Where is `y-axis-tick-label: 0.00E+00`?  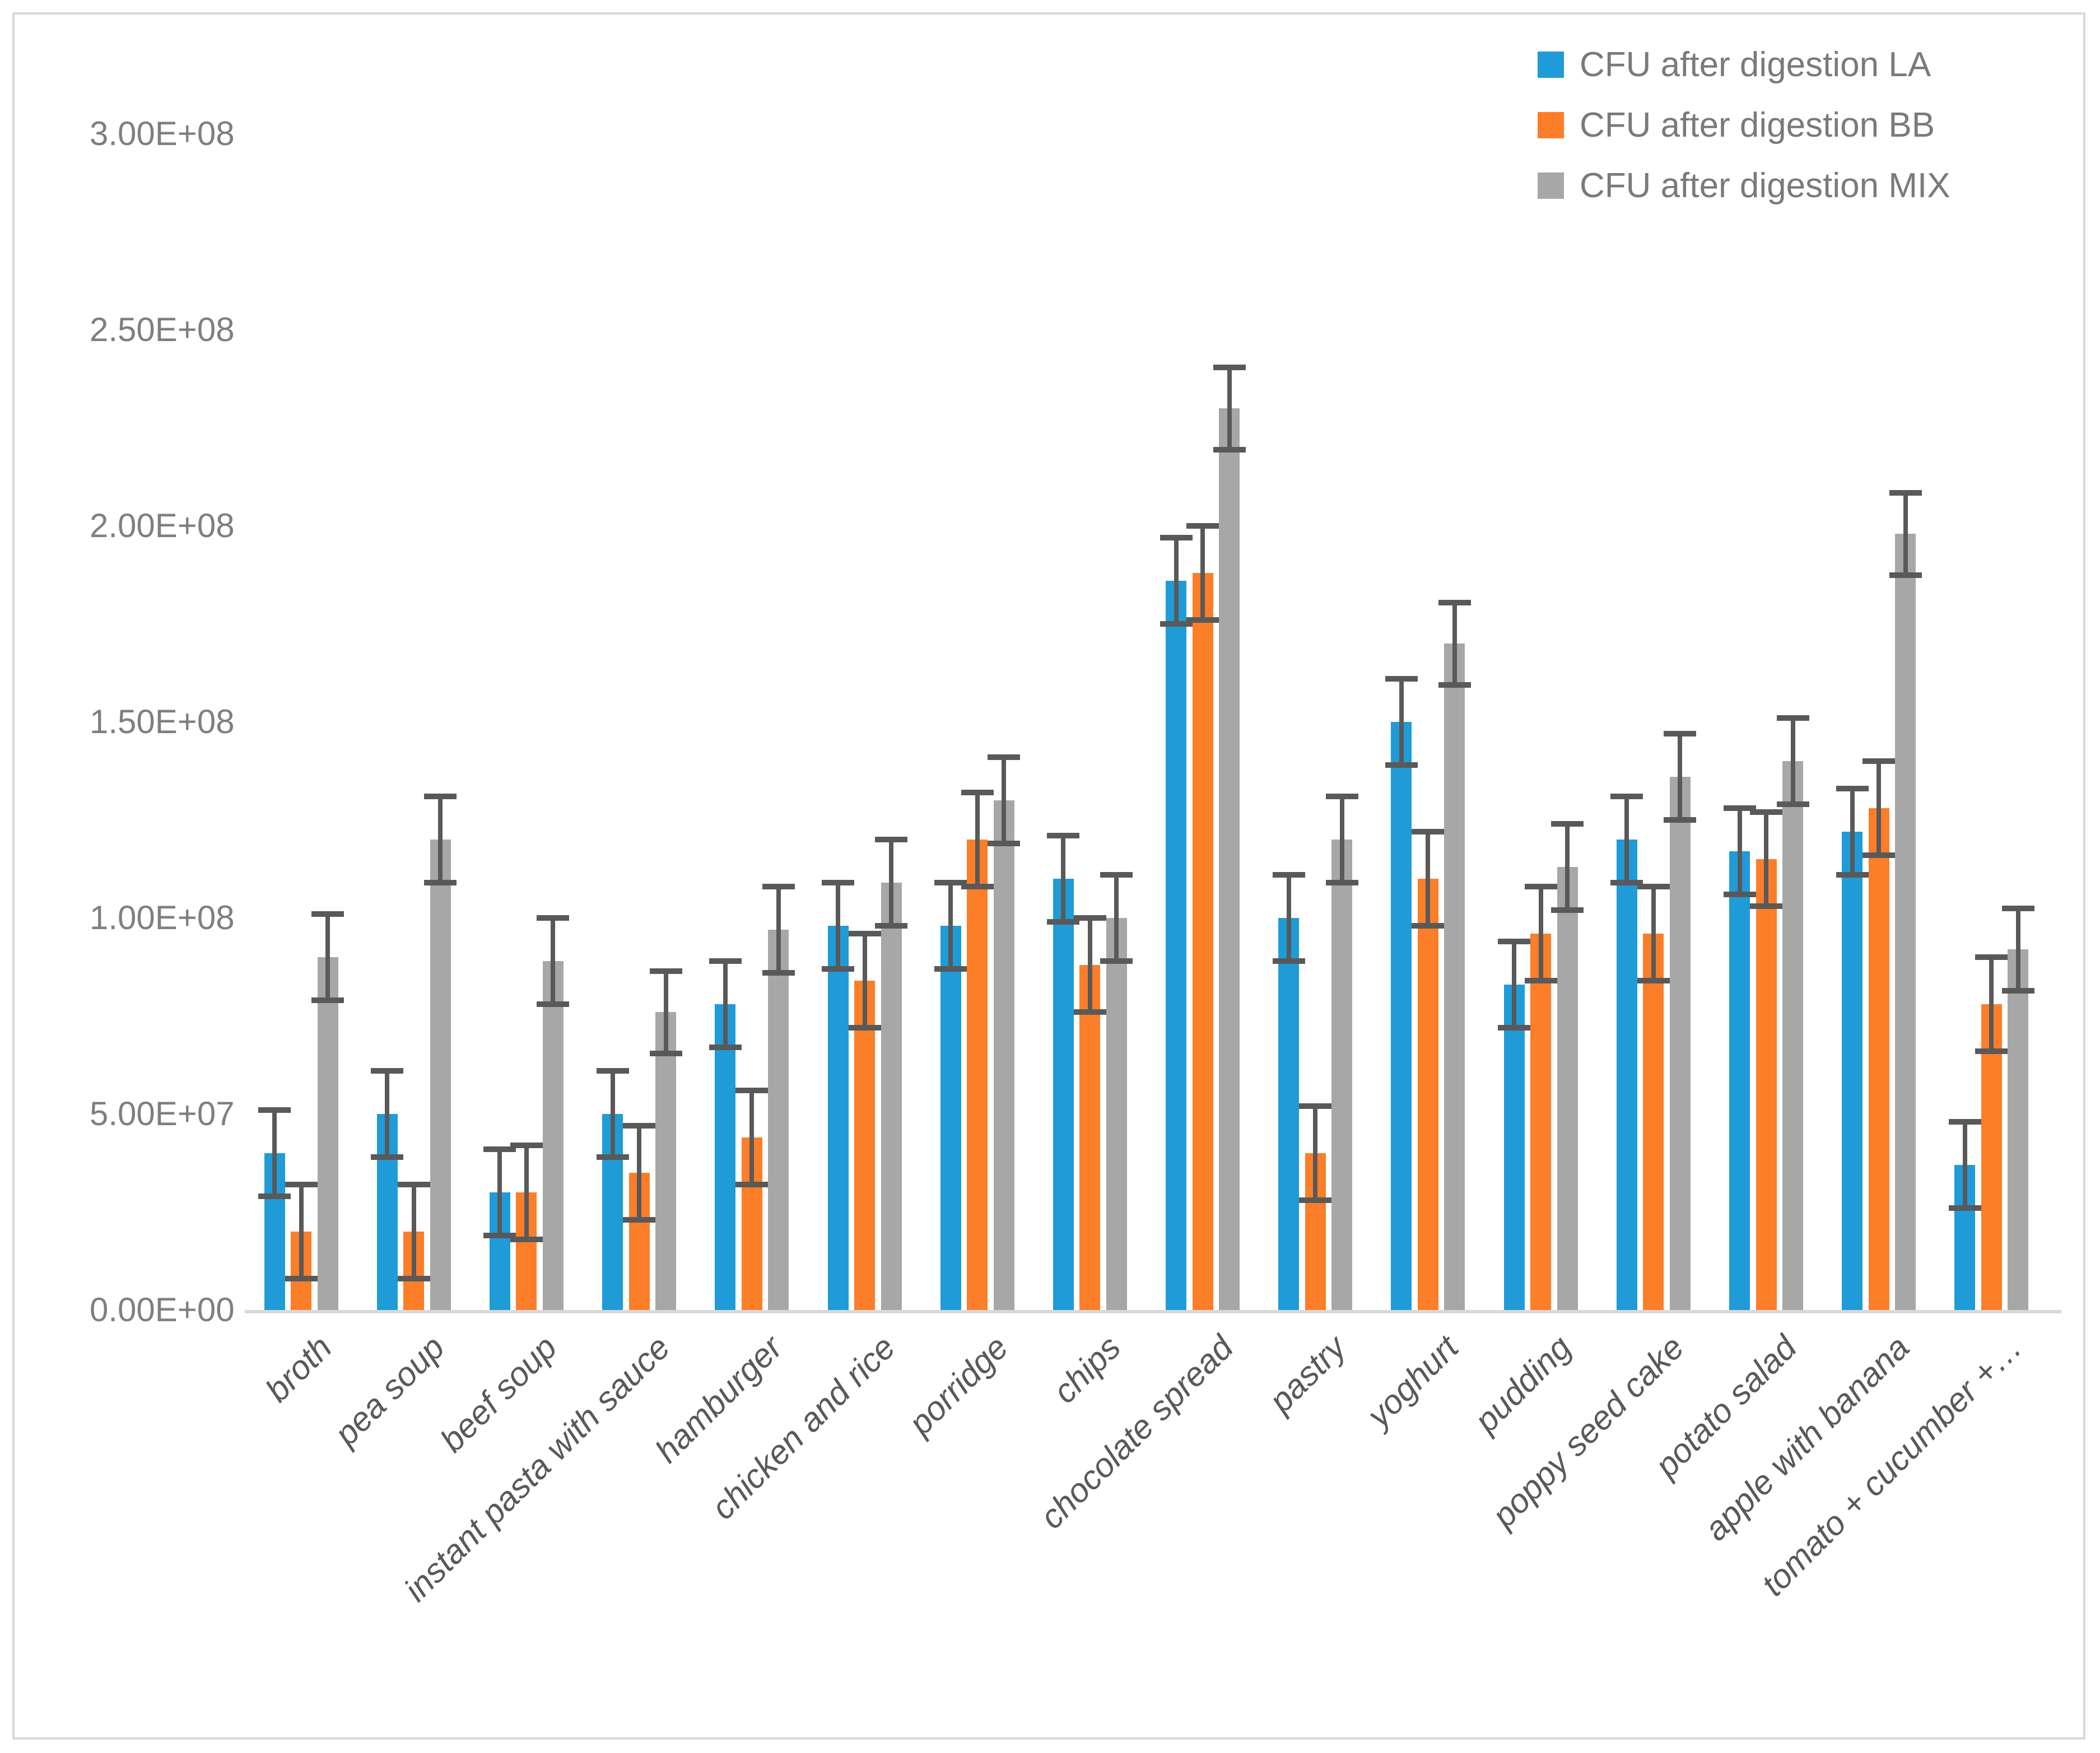
y-axis-tick-label: 0.00E+00 is located at coordinates (162, 1309).